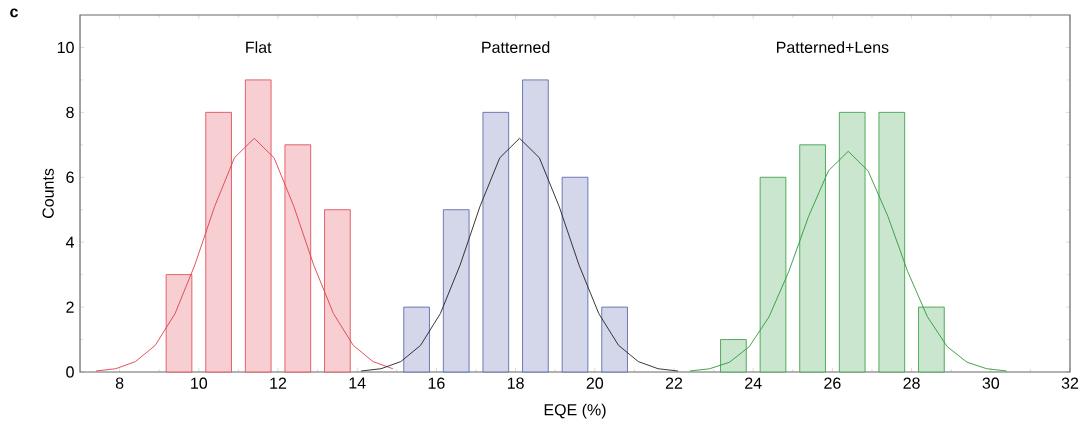 The height and width of the screenshot is (441, 1081). I want to click on x-tick-label: 20, so click(595, 383).